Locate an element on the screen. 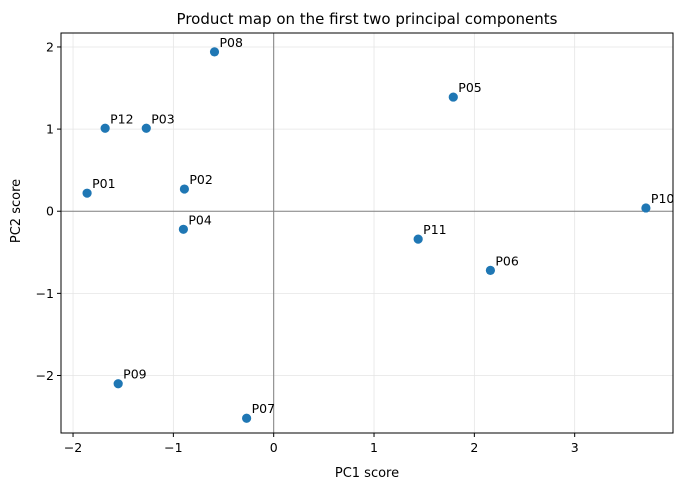  x-axis-label: PC1 score is located at coordinates (367, 473).